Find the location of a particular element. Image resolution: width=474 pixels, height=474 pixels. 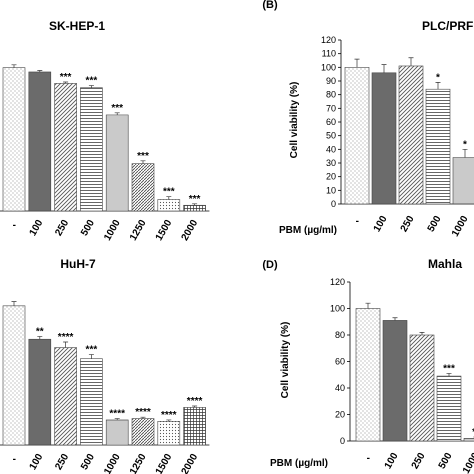

x-tick-label: 1500 is located at coordinates (164, 463).